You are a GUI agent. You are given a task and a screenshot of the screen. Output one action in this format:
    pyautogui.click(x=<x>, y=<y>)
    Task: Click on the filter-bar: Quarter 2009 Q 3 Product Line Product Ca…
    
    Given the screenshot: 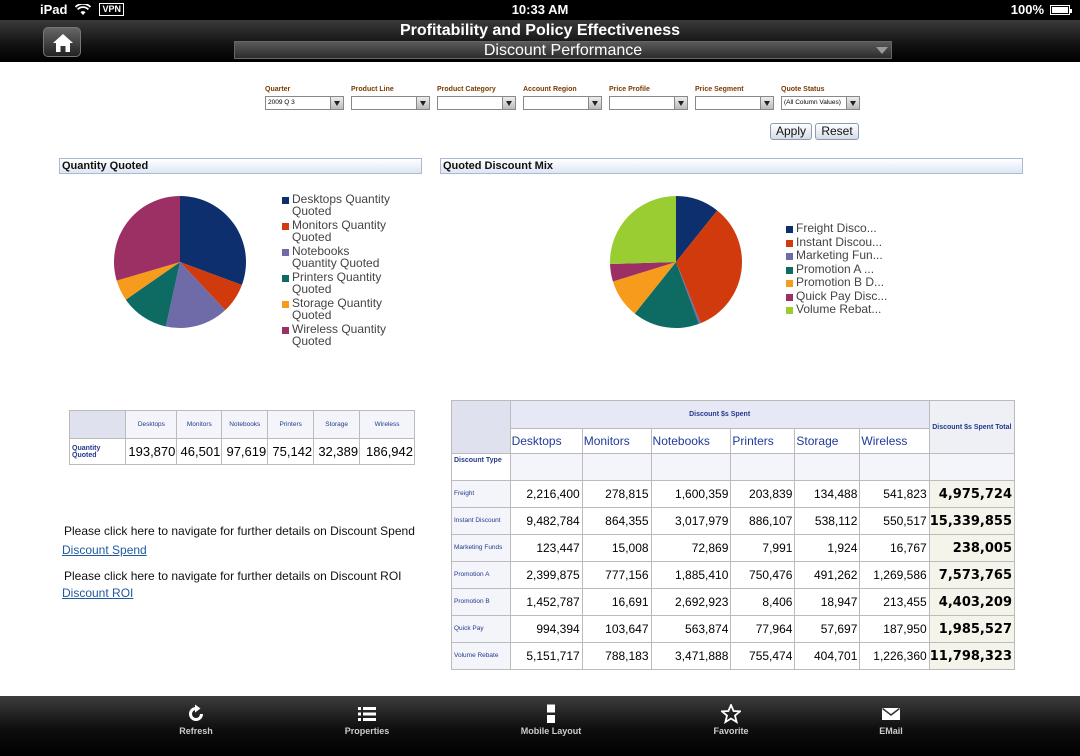 What is the action you would take?
    pyautogui.click(x=562, y=98)
    